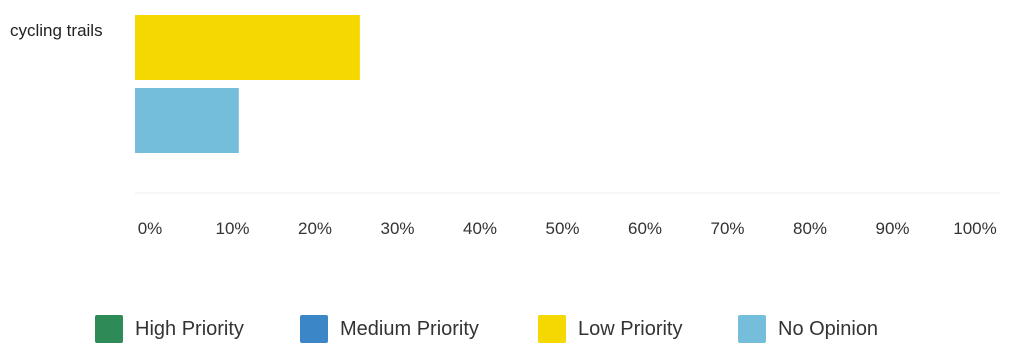 This screenshot has height=350, width=1010. I want to click on legend-label: Medium Priority, so click(409, 328).